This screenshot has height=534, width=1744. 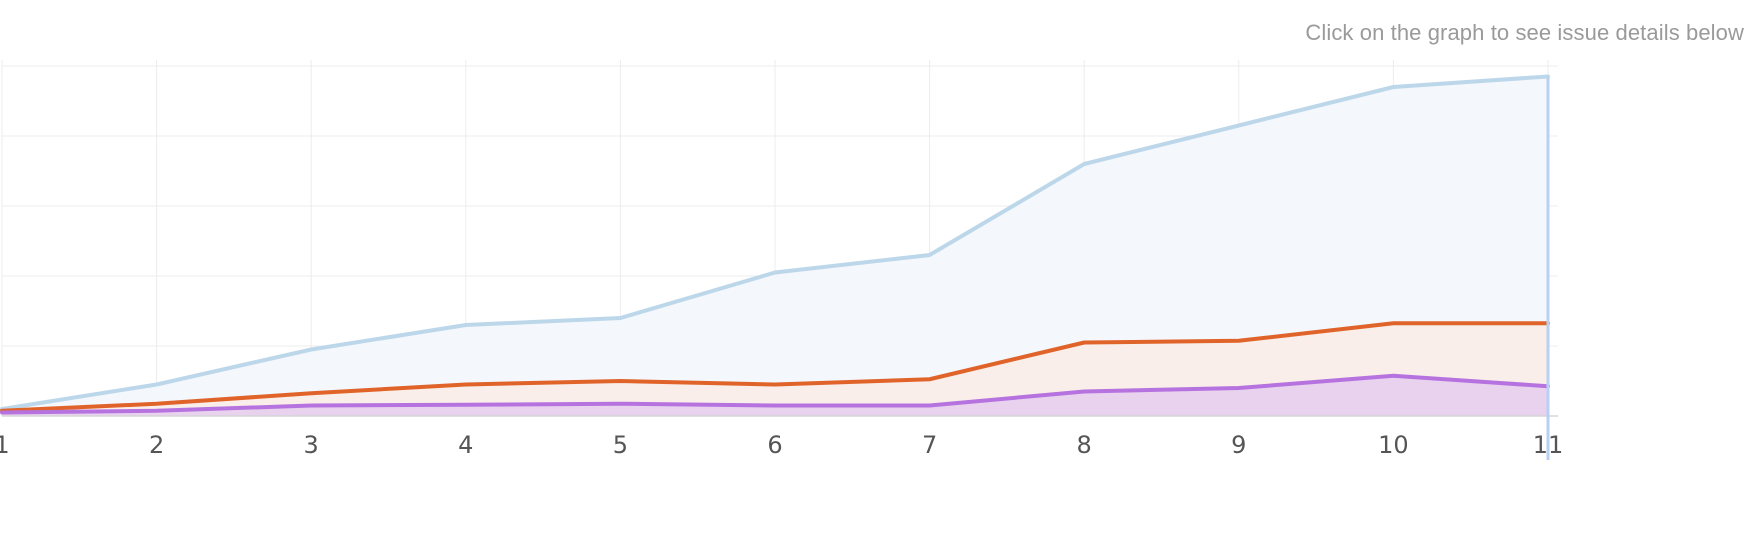 What do you see at coordinates (311, 445) in the screenshot?
I see `x-tick-label-3: 3` at bounding box center [311, 445].